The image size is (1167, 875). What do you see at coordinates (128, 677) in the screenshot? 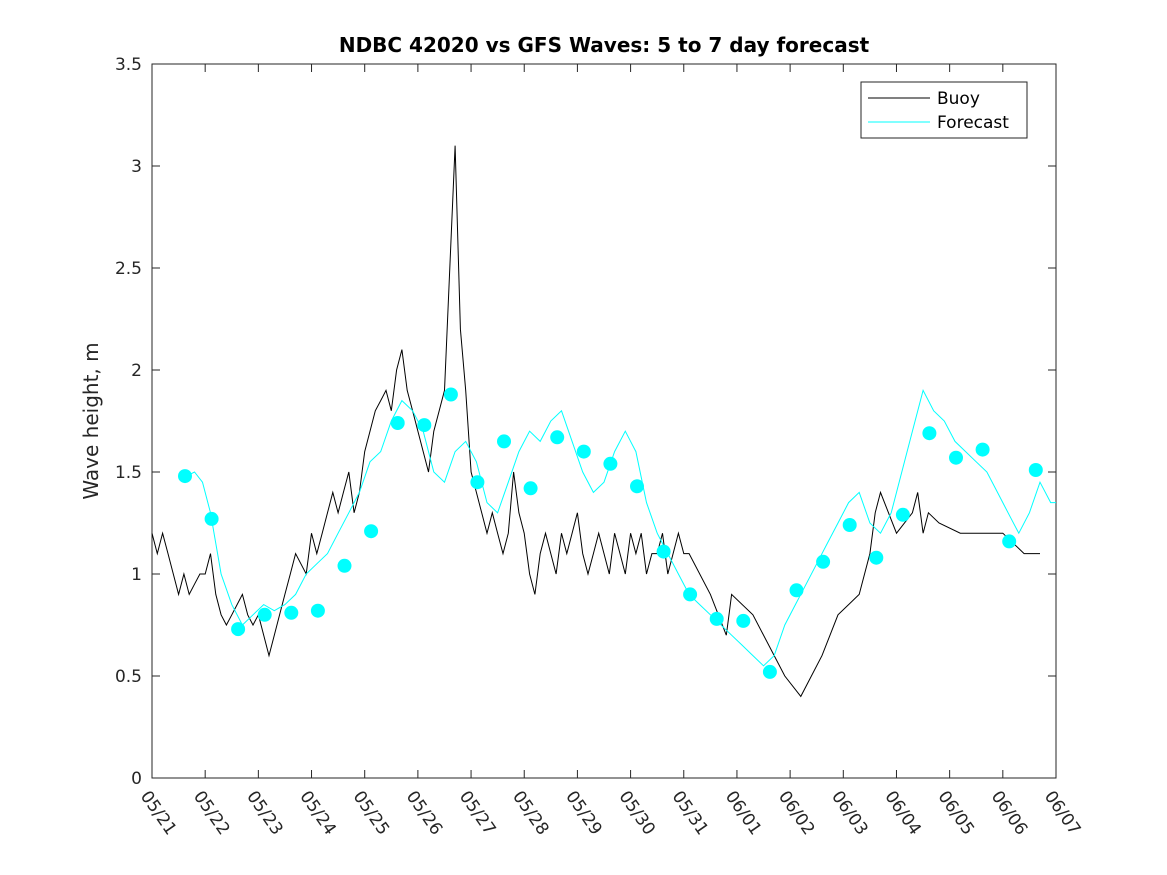
I see `y-tick-label: 0.5` at bounding box center [128, 677].